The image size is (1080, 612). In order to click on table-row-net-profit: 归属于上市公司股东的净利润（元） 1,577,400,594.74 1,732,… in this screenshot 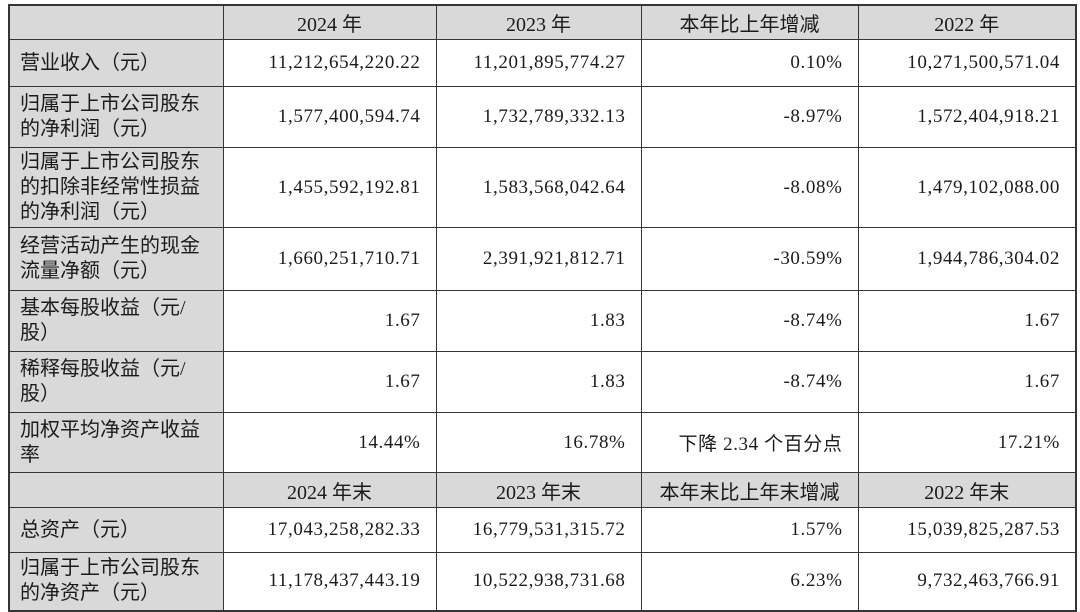, I will do `click(542, 117)`.